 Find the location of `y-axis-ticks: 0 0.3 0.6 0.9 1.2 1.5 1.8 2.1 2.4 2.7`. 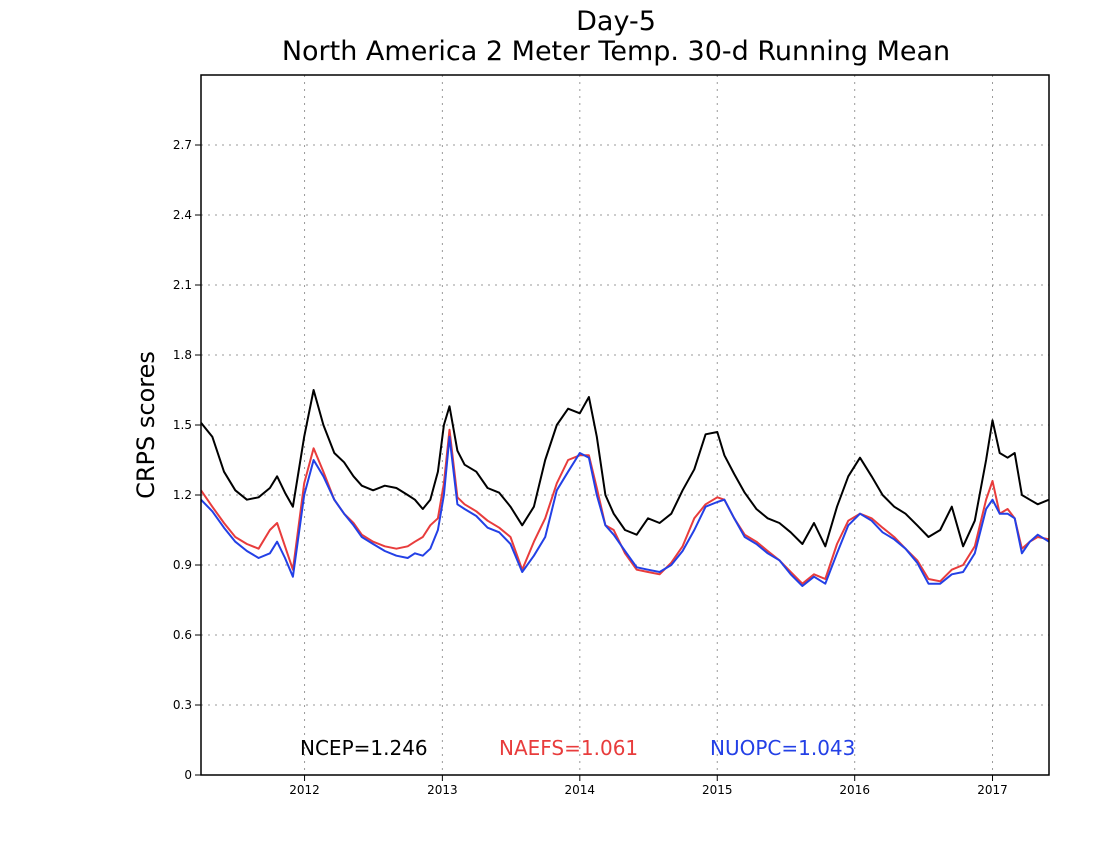

y-axis-ticks: 0 0.3 0.6 0.9 1.2 1.5 1.8 2.1 2.4 2.7 is located at coordinates (187, 460).